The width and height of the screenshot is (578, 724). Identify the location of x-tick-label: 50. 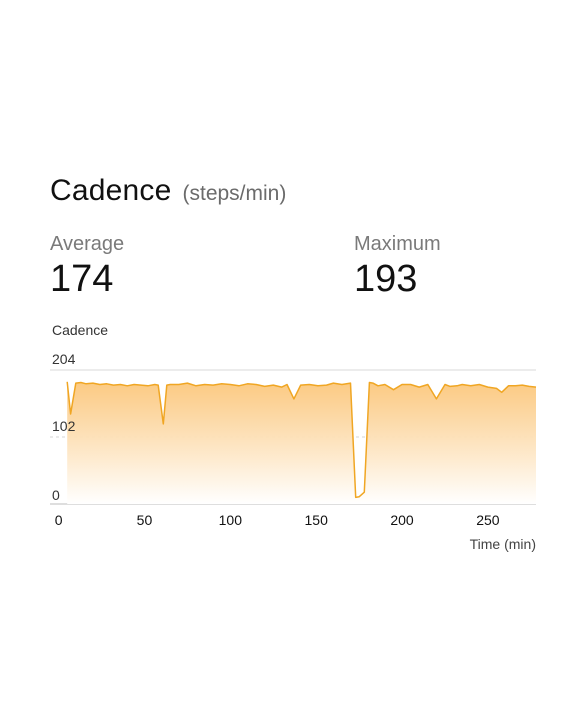
(145, 520).